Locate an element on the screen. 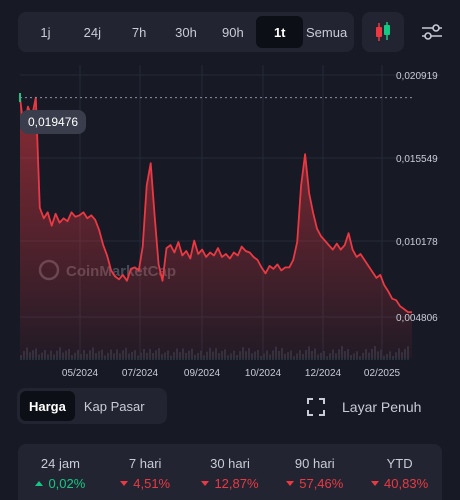  range-1j-button: 1j is located at coordinates (45, 32).